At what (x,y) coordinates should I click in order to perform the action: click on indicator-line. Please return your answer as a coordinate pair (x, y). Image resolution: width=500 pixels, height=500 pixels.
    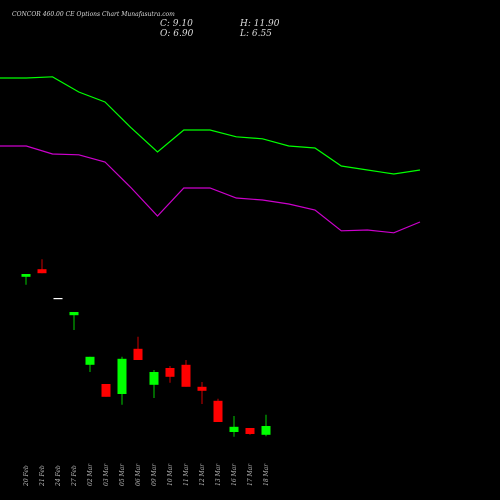
    Looking at the image, I should click on (210, 189).